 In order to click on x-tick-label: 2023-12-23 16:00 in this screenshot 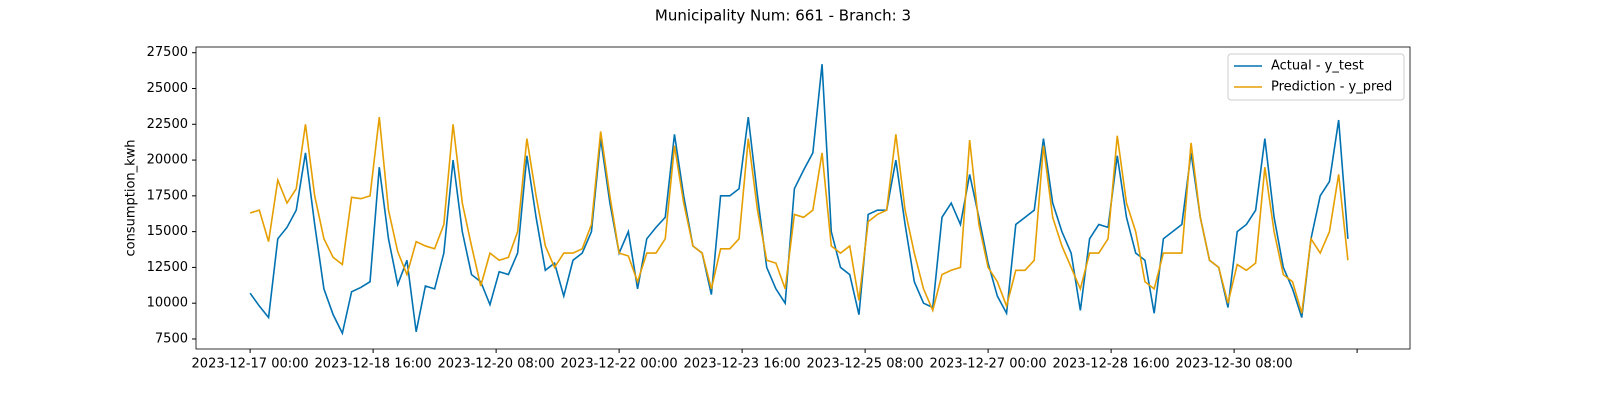, I will do `click(742, 364)`.